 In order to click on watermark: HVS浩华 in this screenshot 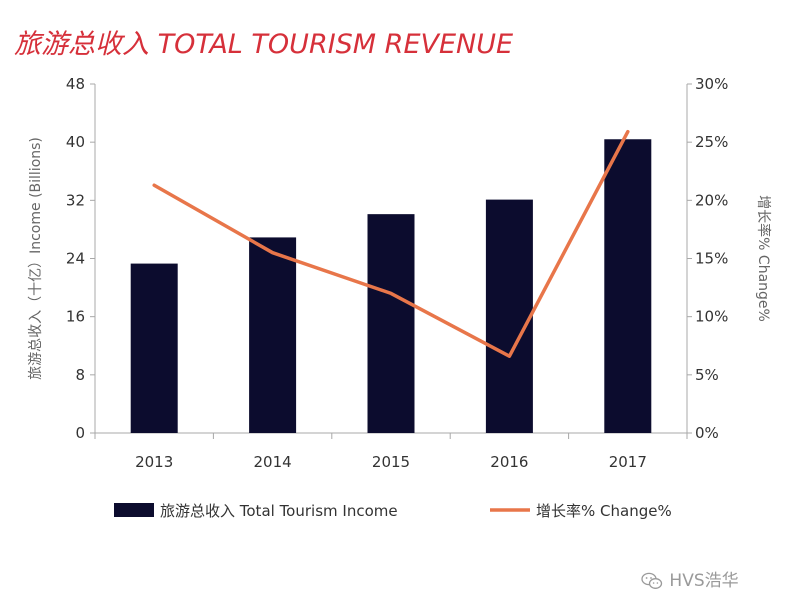, I will do `click(689, 579)`.